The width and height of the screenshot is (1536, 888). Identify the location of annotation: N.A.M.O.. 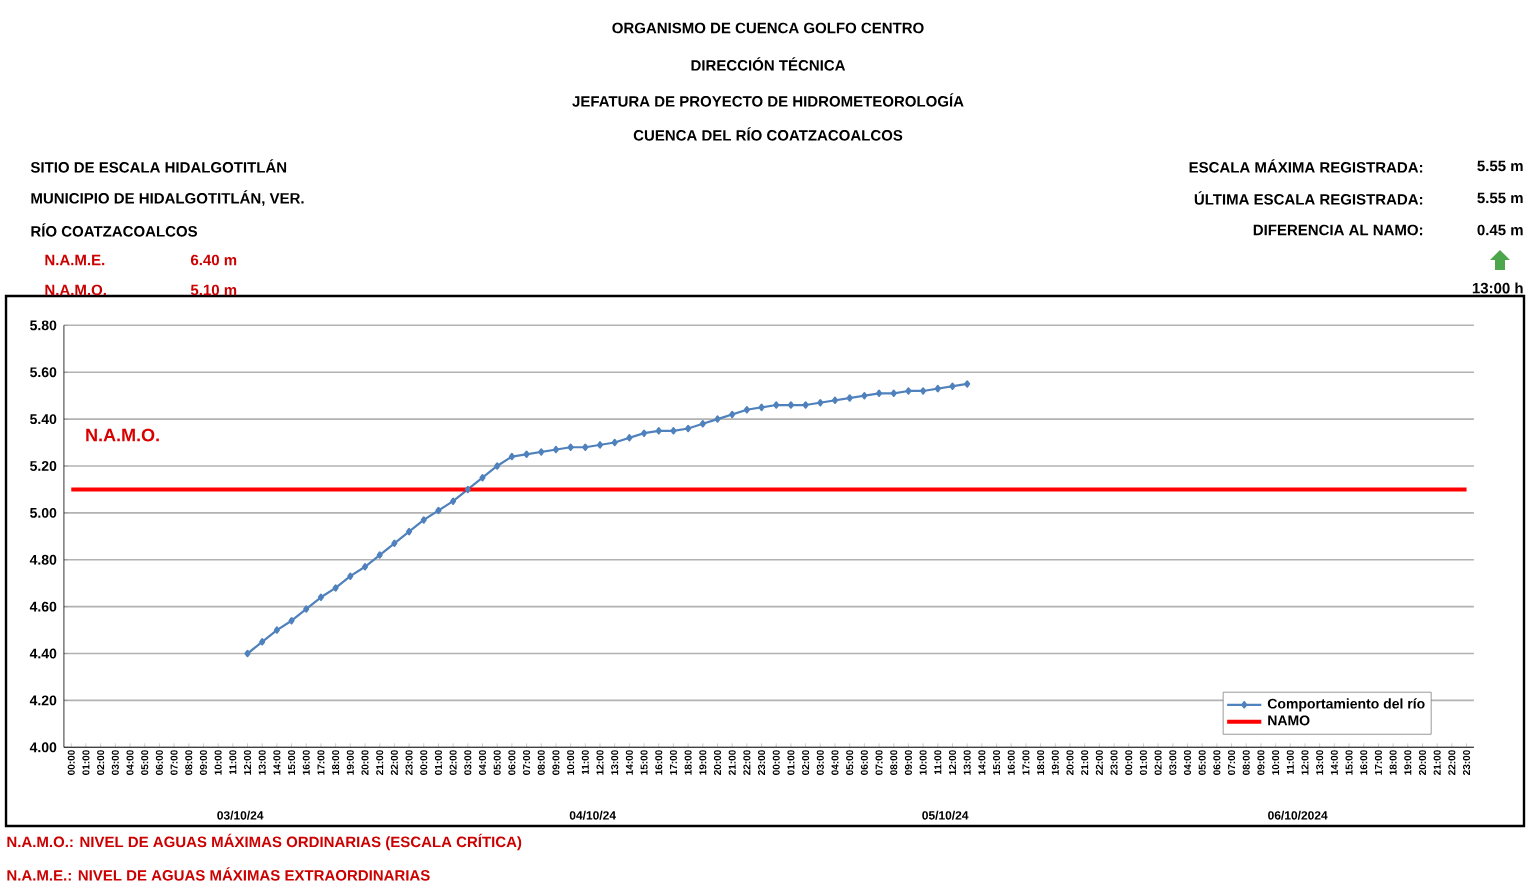
(122, 435).